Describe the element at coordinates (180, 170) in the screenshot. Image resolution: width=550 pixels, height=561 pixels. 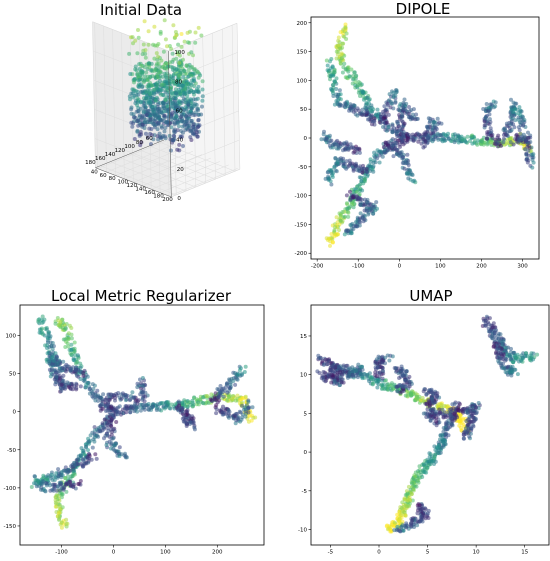
I see `z-tick-label: 20` at that location.